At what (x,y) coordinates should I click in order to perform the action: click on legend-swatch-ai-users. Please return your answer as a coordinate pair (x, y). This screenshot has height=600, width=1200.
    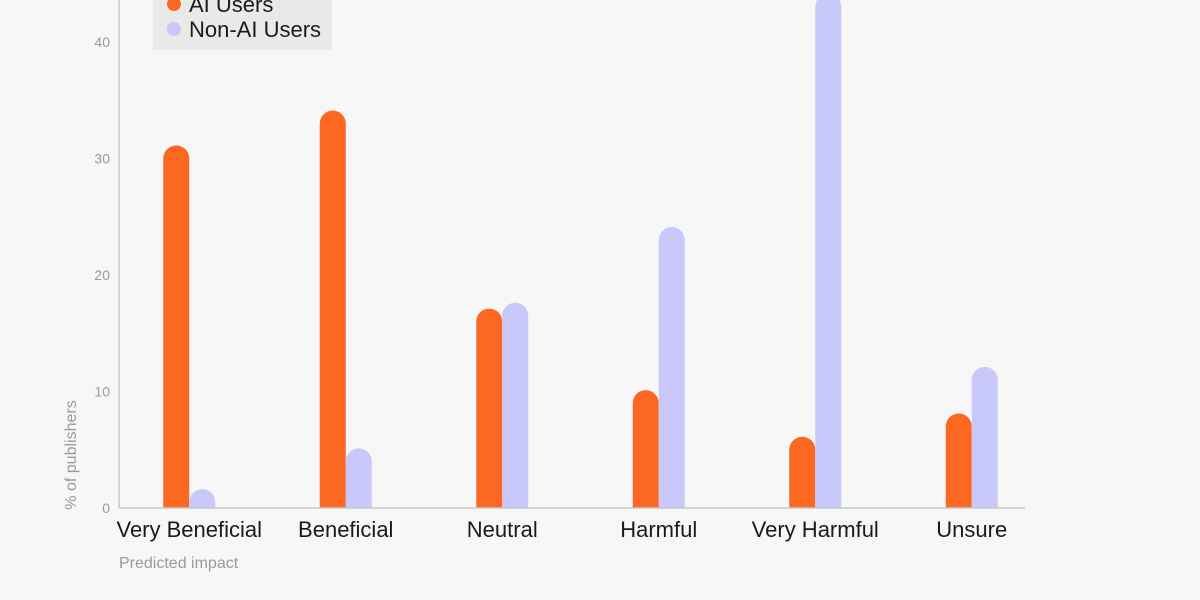
    Looking at the image, I should click on (174, 5).